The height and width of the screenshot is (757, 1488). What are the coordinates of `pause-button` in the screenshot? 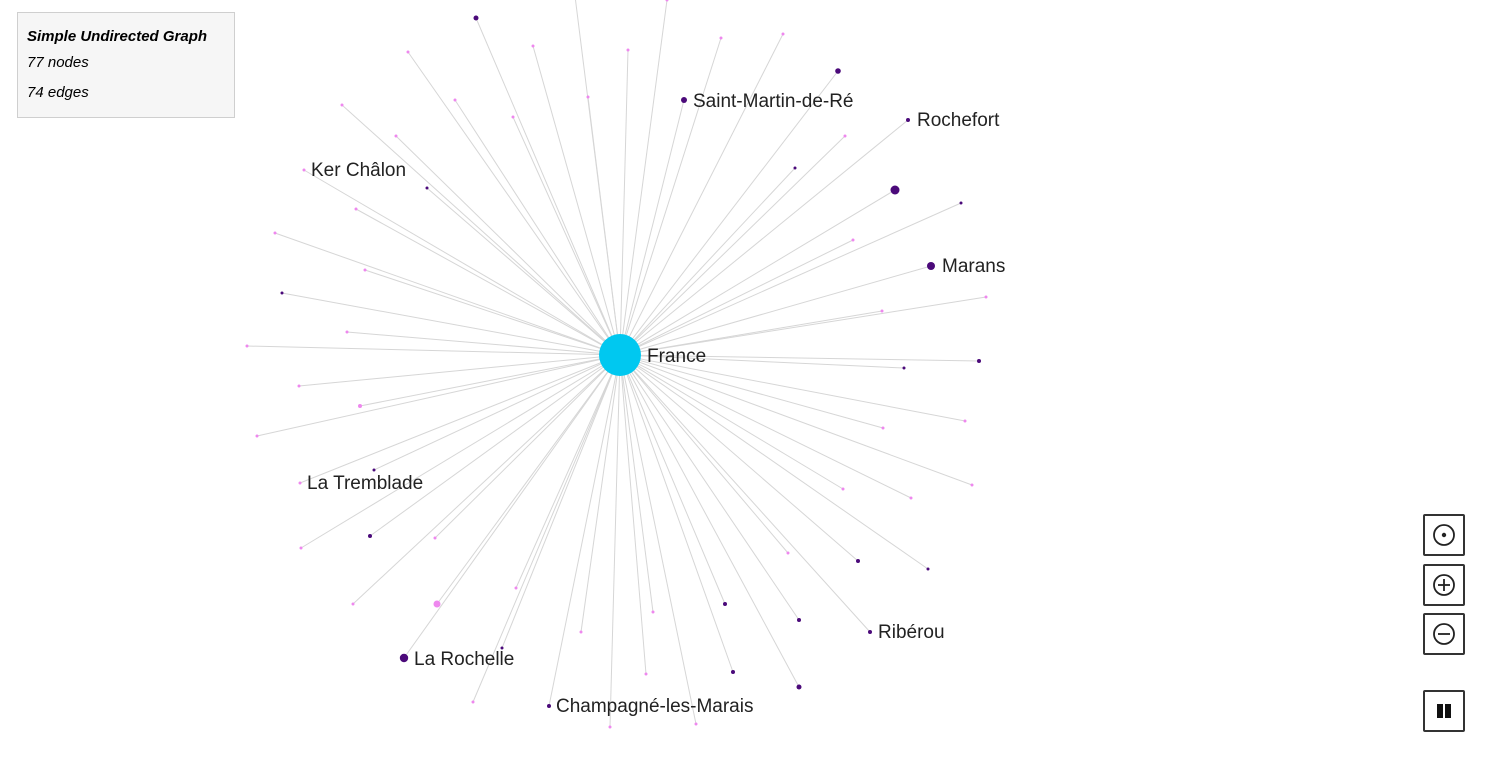 It's located at (1444, 711).